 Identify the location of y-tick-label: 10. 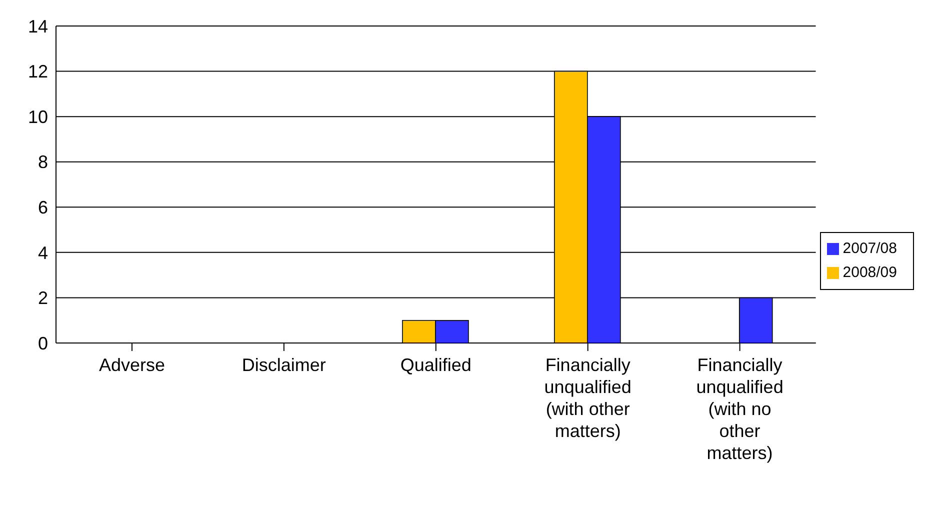
(38, 116).